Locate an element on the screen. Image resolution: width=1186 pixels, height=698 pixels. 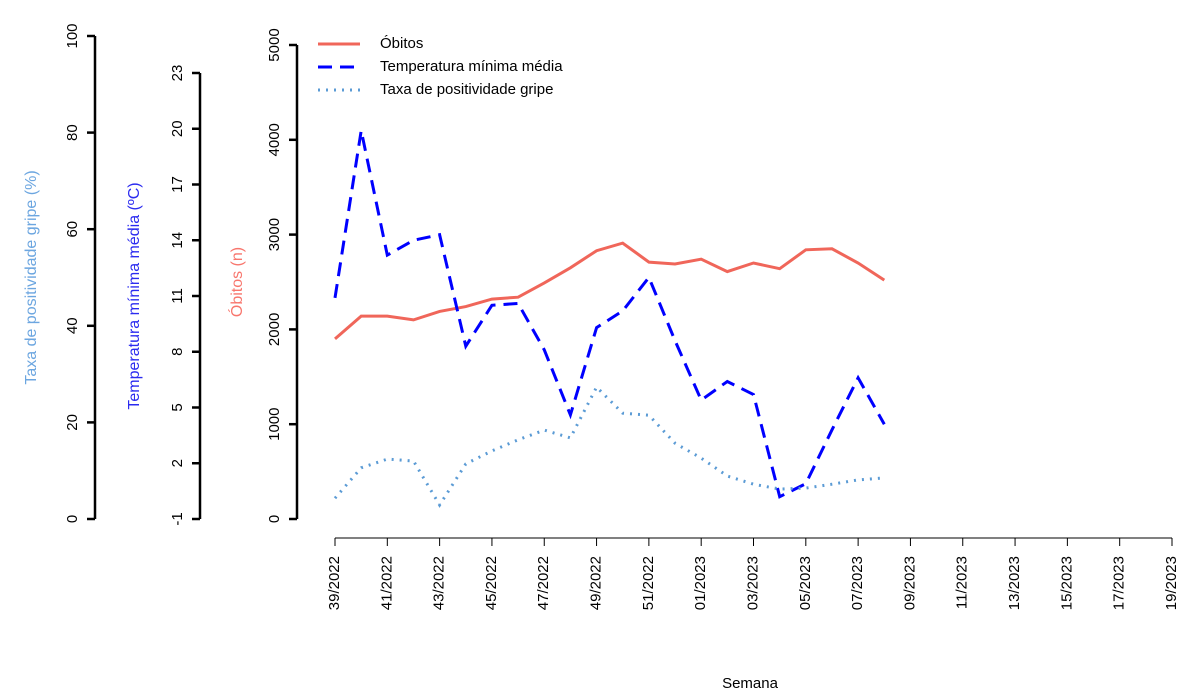
x-tick-label: 19/2023 is located at coordinates (1171, 583).